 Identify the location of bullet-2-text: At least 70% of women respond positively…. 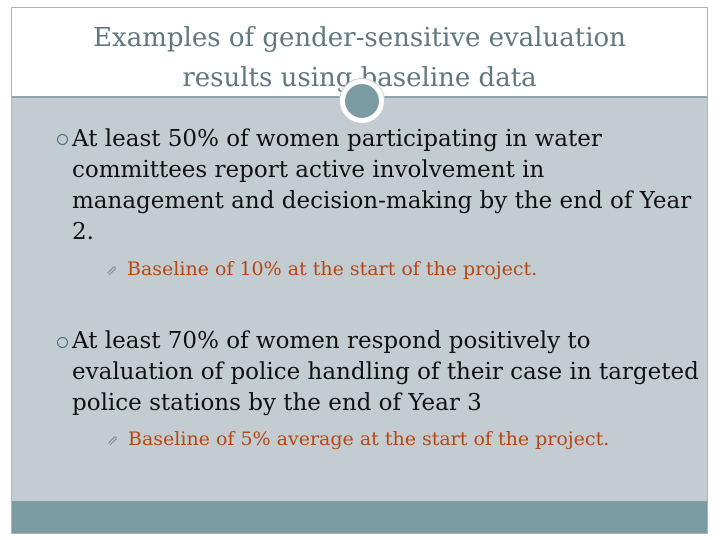
(385, 372).